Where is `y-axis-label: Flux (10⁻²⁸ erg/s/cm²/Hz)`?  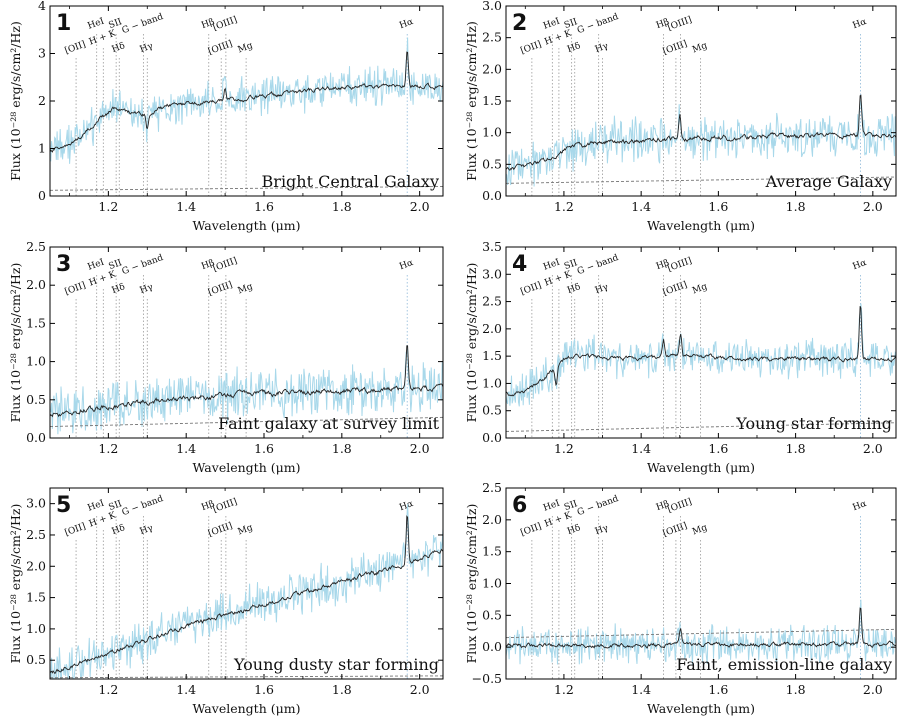
y-axis-label: Flux (10⁻²⁸ erg/s/cm²/Hz) is located at coordinates (15, 343).